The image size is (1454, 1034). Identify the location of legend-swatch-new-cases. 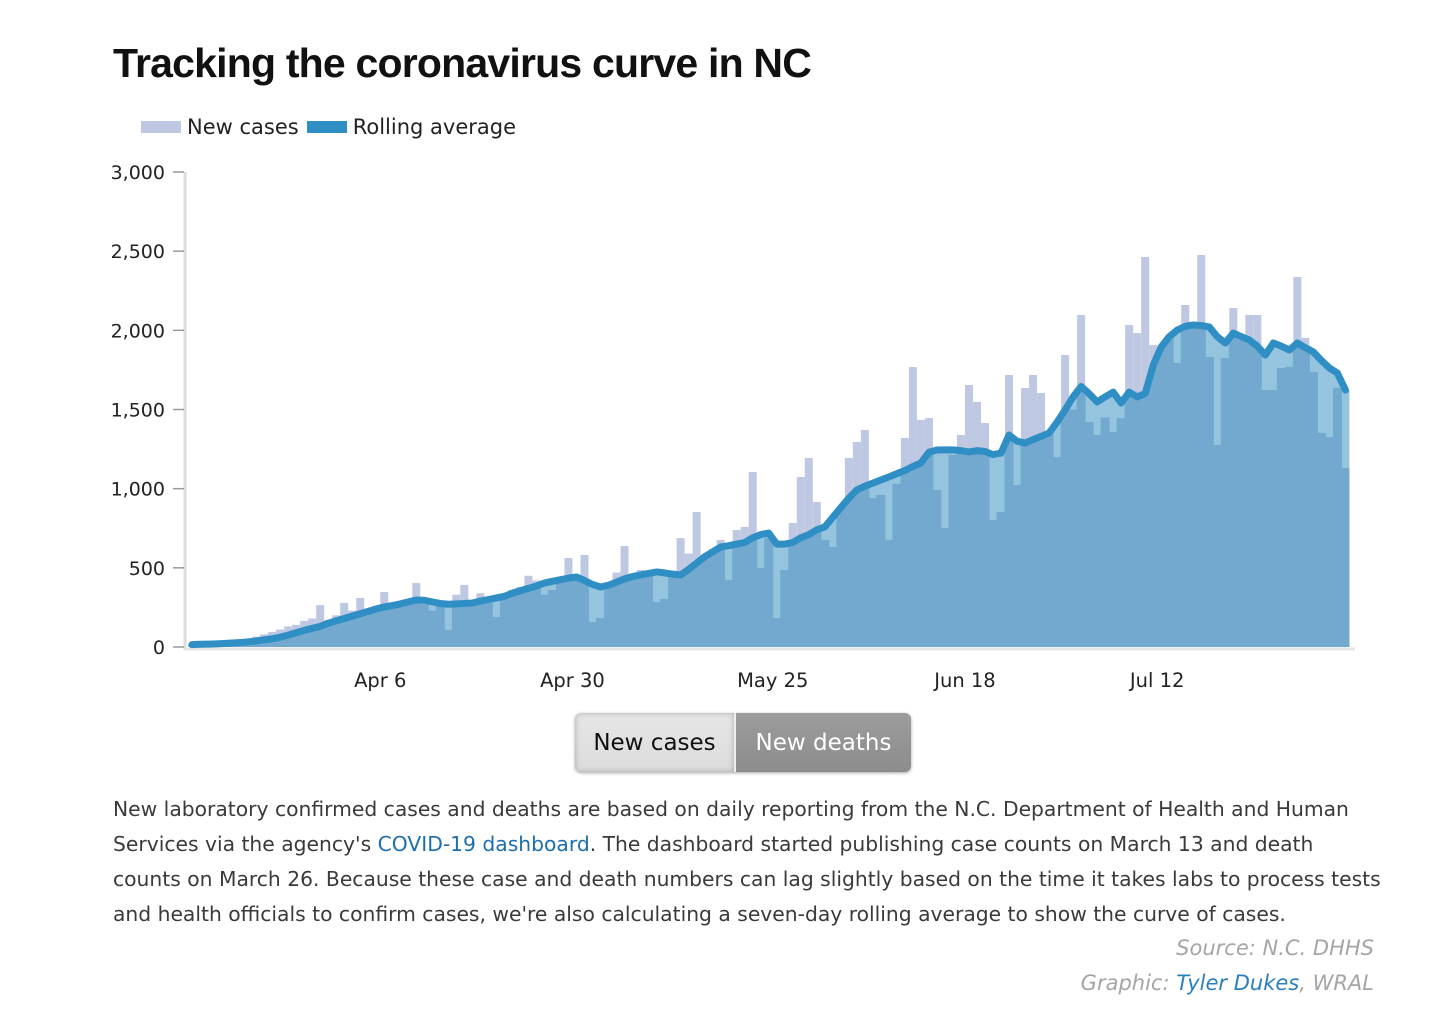
(161, 127).